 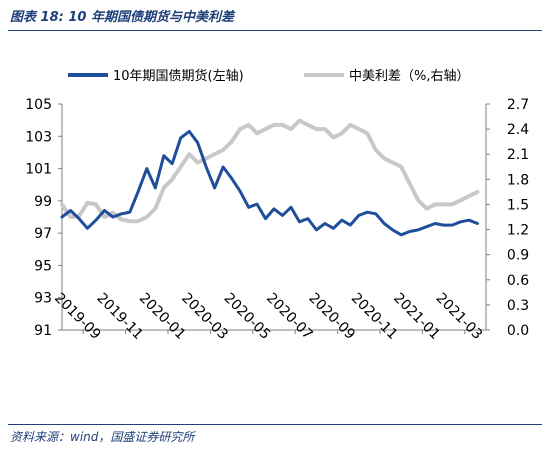 What do you see at coordinates (275, 30) in the screenshot?
I see `title-rule` at bounding box center [275, 30].